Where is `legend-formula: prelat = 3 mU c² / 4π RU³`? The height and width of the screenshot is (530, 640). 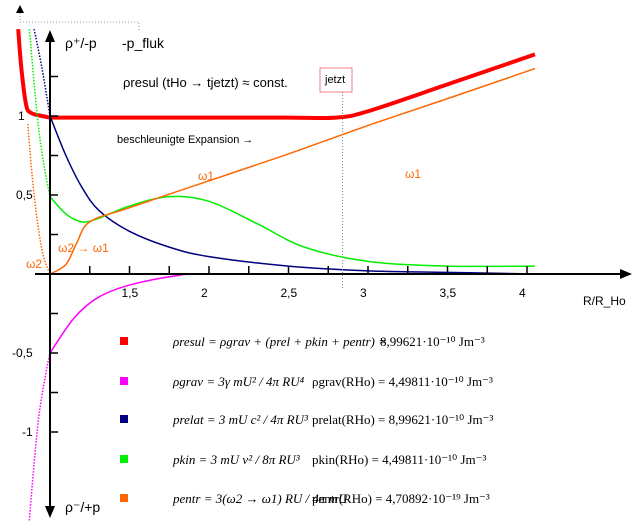 legend-formula: prelat = 3 mU c² / 4π RU³ is located at coordinates (240, 419).